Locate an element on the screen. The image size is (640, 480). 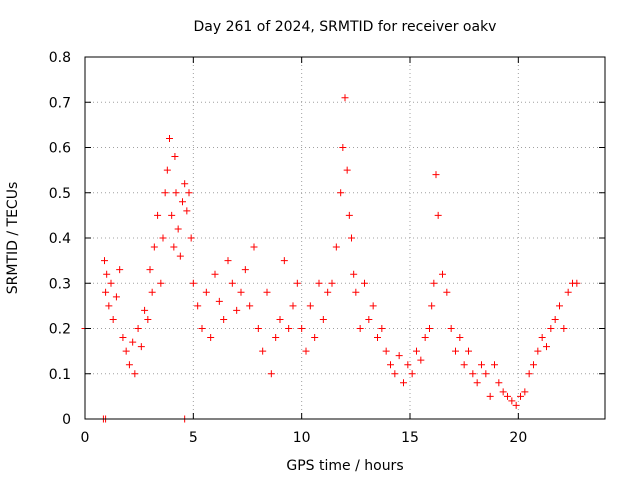
y-tick-label: 0.8 is located at coordinates (60, 58).